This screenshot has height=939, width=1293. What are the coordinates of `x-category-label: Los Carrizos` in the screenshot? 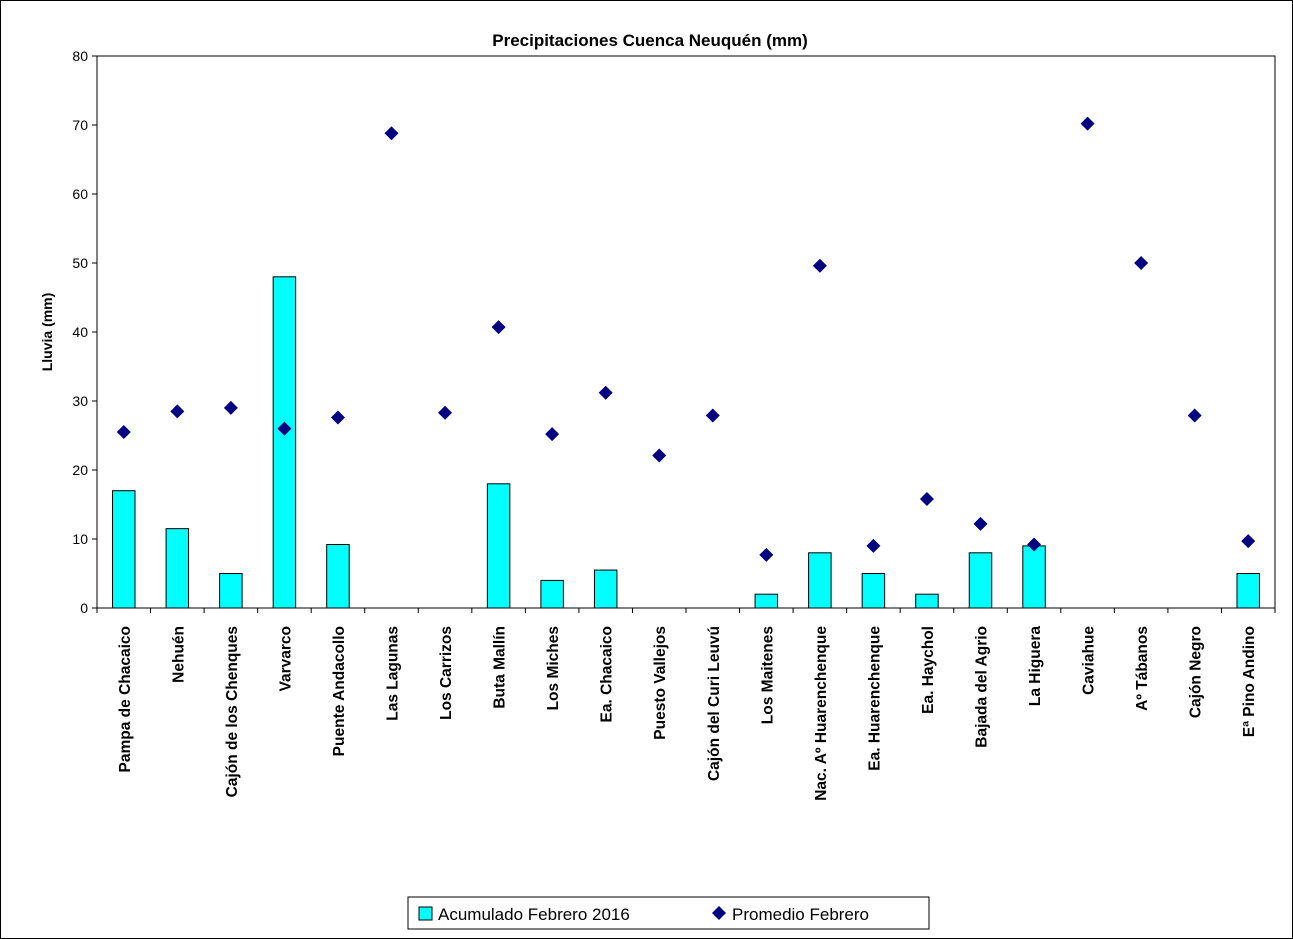 It's located at (446, 673).